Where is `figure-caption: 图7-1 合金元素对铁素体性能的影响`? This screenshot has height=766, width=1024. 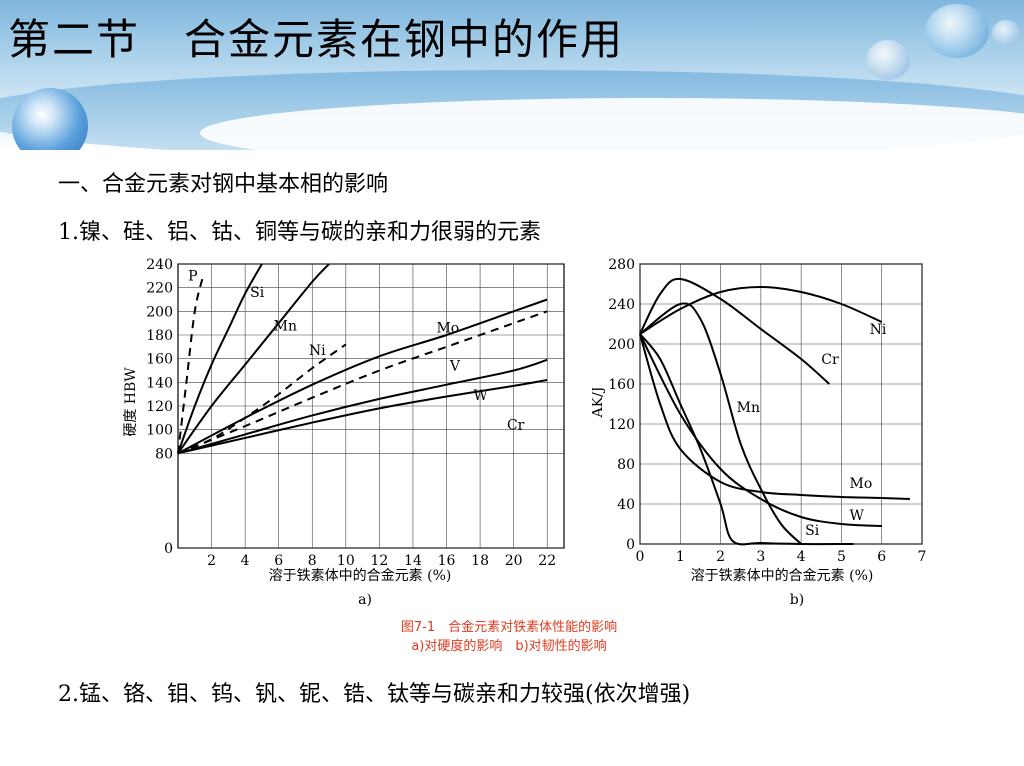
figure-caption: 图7-1 合金元素对铁素体性能的影响 is located at coordinates (509, 627).